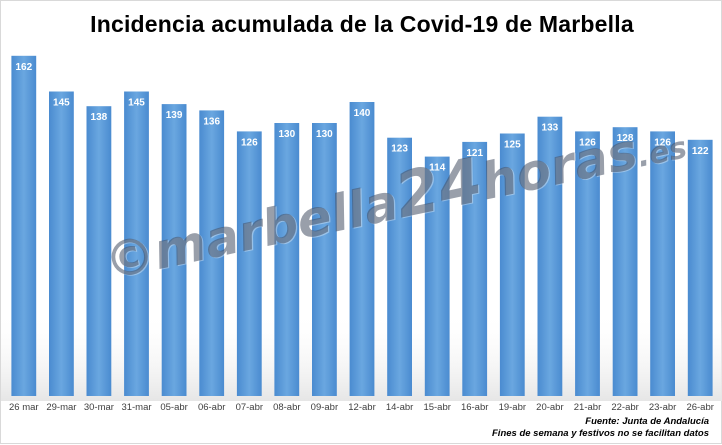  I want to click on bar-16-abr, so click(475, 268).